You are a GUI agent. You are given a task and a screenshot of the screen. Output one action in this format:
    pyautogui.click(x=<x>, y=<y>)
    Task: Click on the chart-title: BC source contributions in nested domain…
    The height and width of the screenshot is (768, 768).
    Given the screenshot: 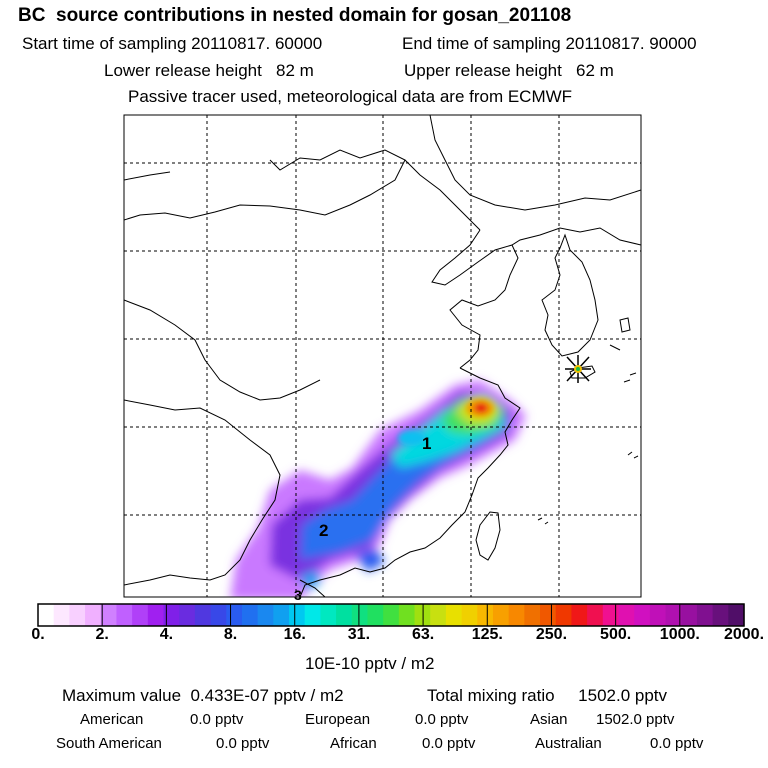 What is the action you would take?
    pyautogui.click(x=295, y=15)
    